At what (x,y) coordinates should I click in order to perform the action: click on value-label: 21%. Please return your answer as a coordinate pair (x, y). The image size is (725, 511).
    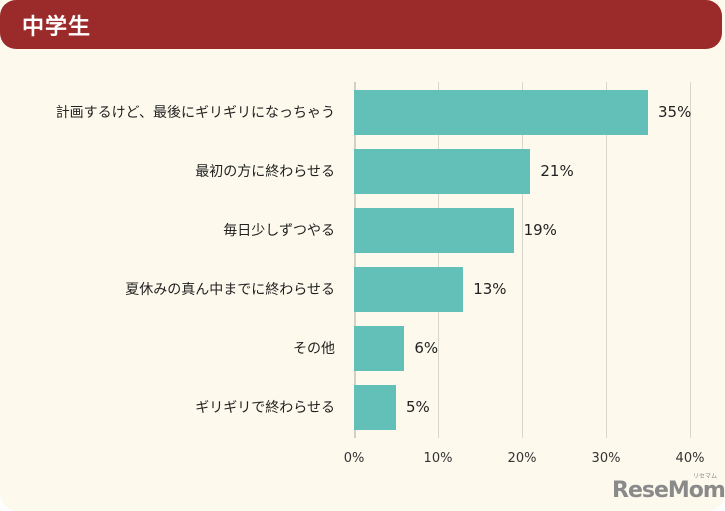
    Looking at the image, I should click on (557, 171).